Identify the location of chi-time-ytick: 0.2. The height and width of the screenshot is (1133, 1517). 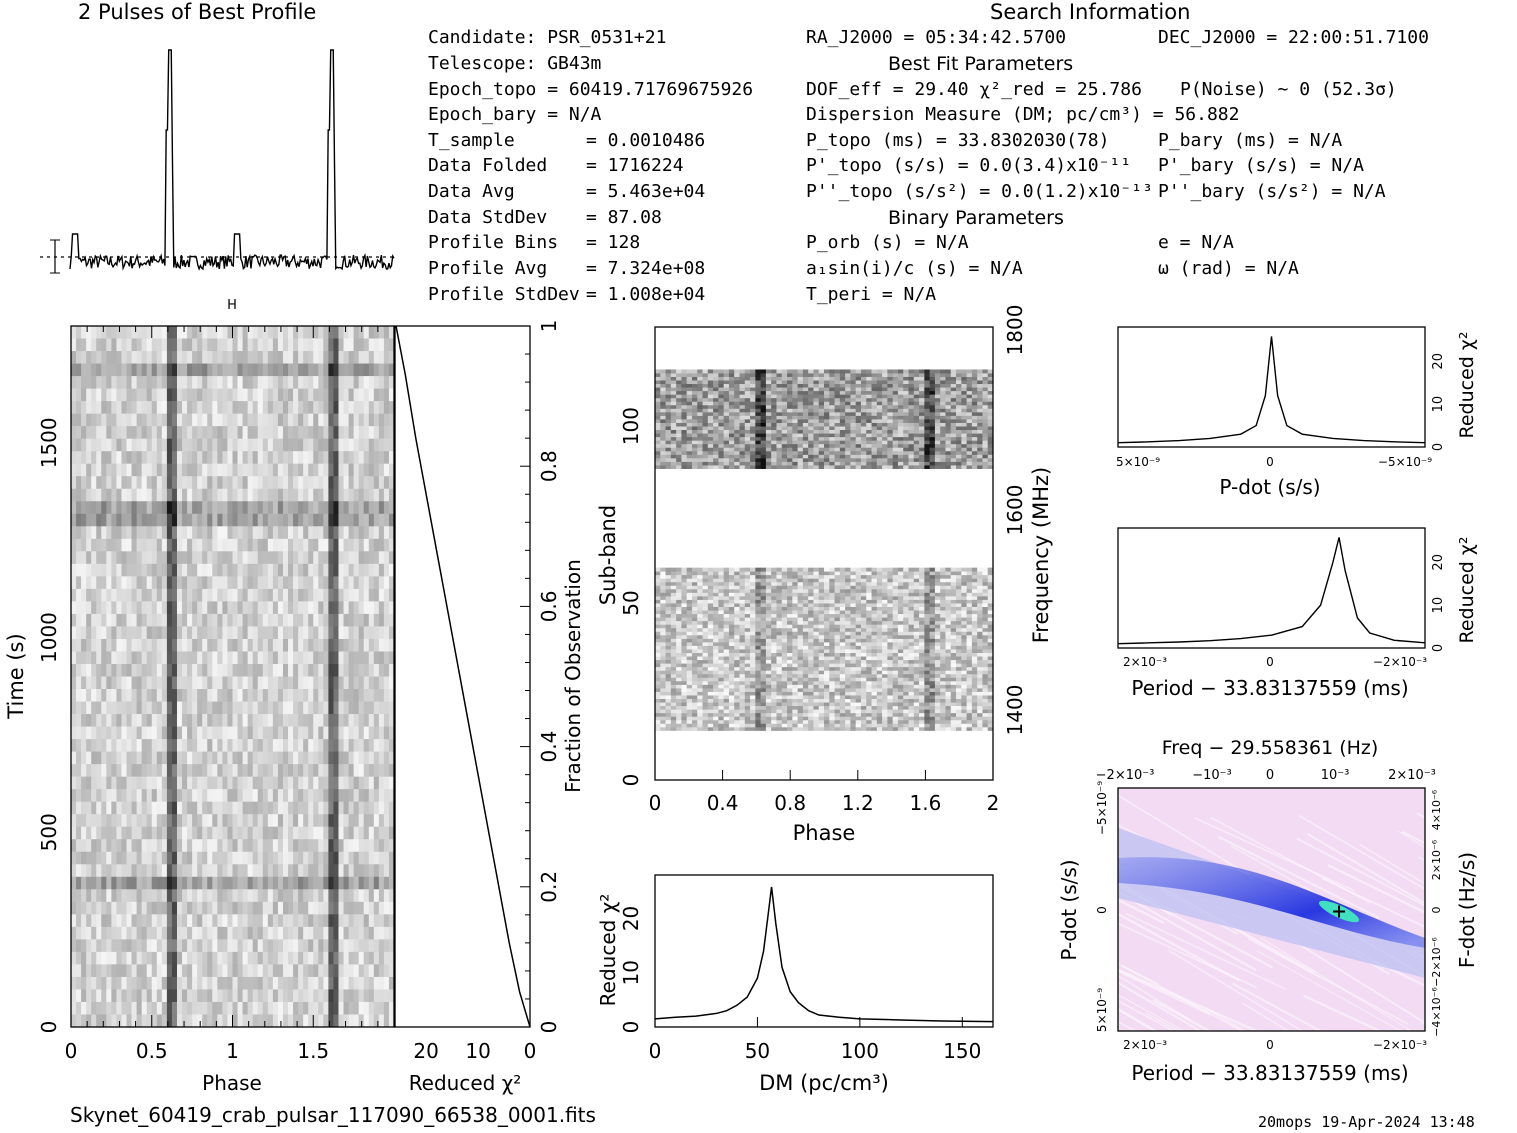
(549, 887).